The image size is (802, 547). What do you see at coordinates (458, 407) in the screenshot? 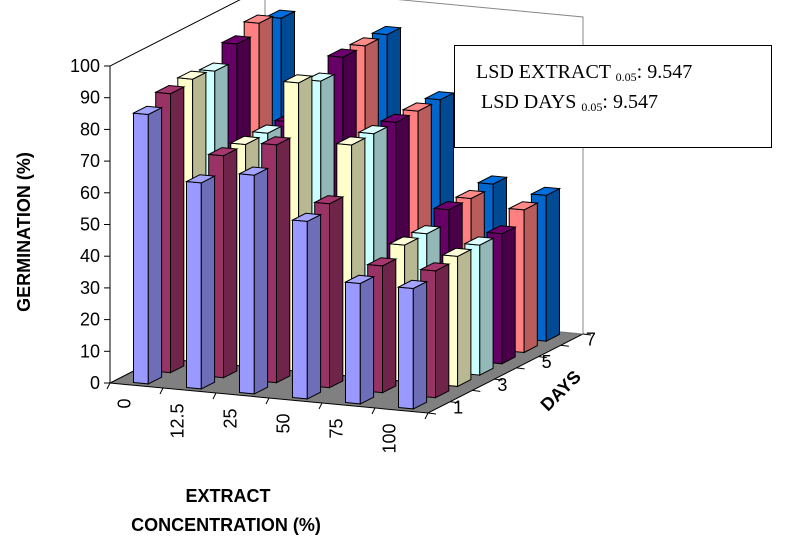
I see `z-tick-label: 1` at bounding box center [458, 407].